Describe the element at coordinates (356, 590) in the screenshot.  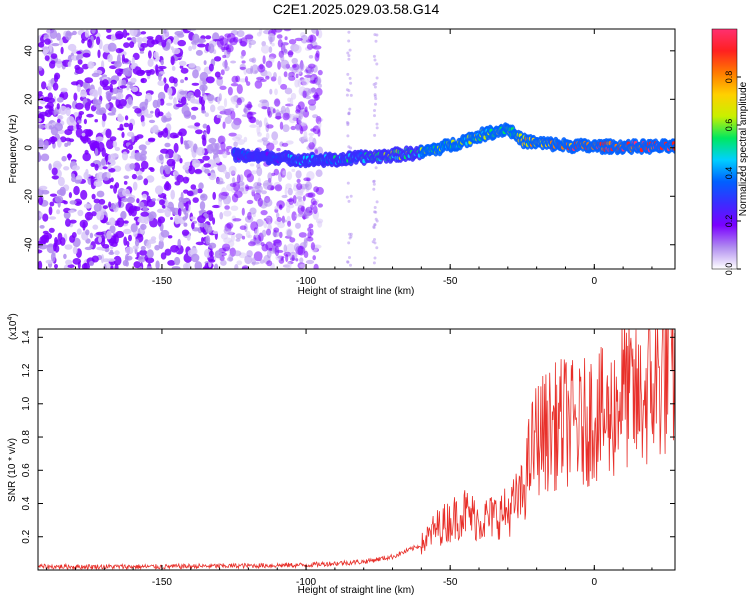
I see `snr-x-label: Height of straight line (km)` at that location.